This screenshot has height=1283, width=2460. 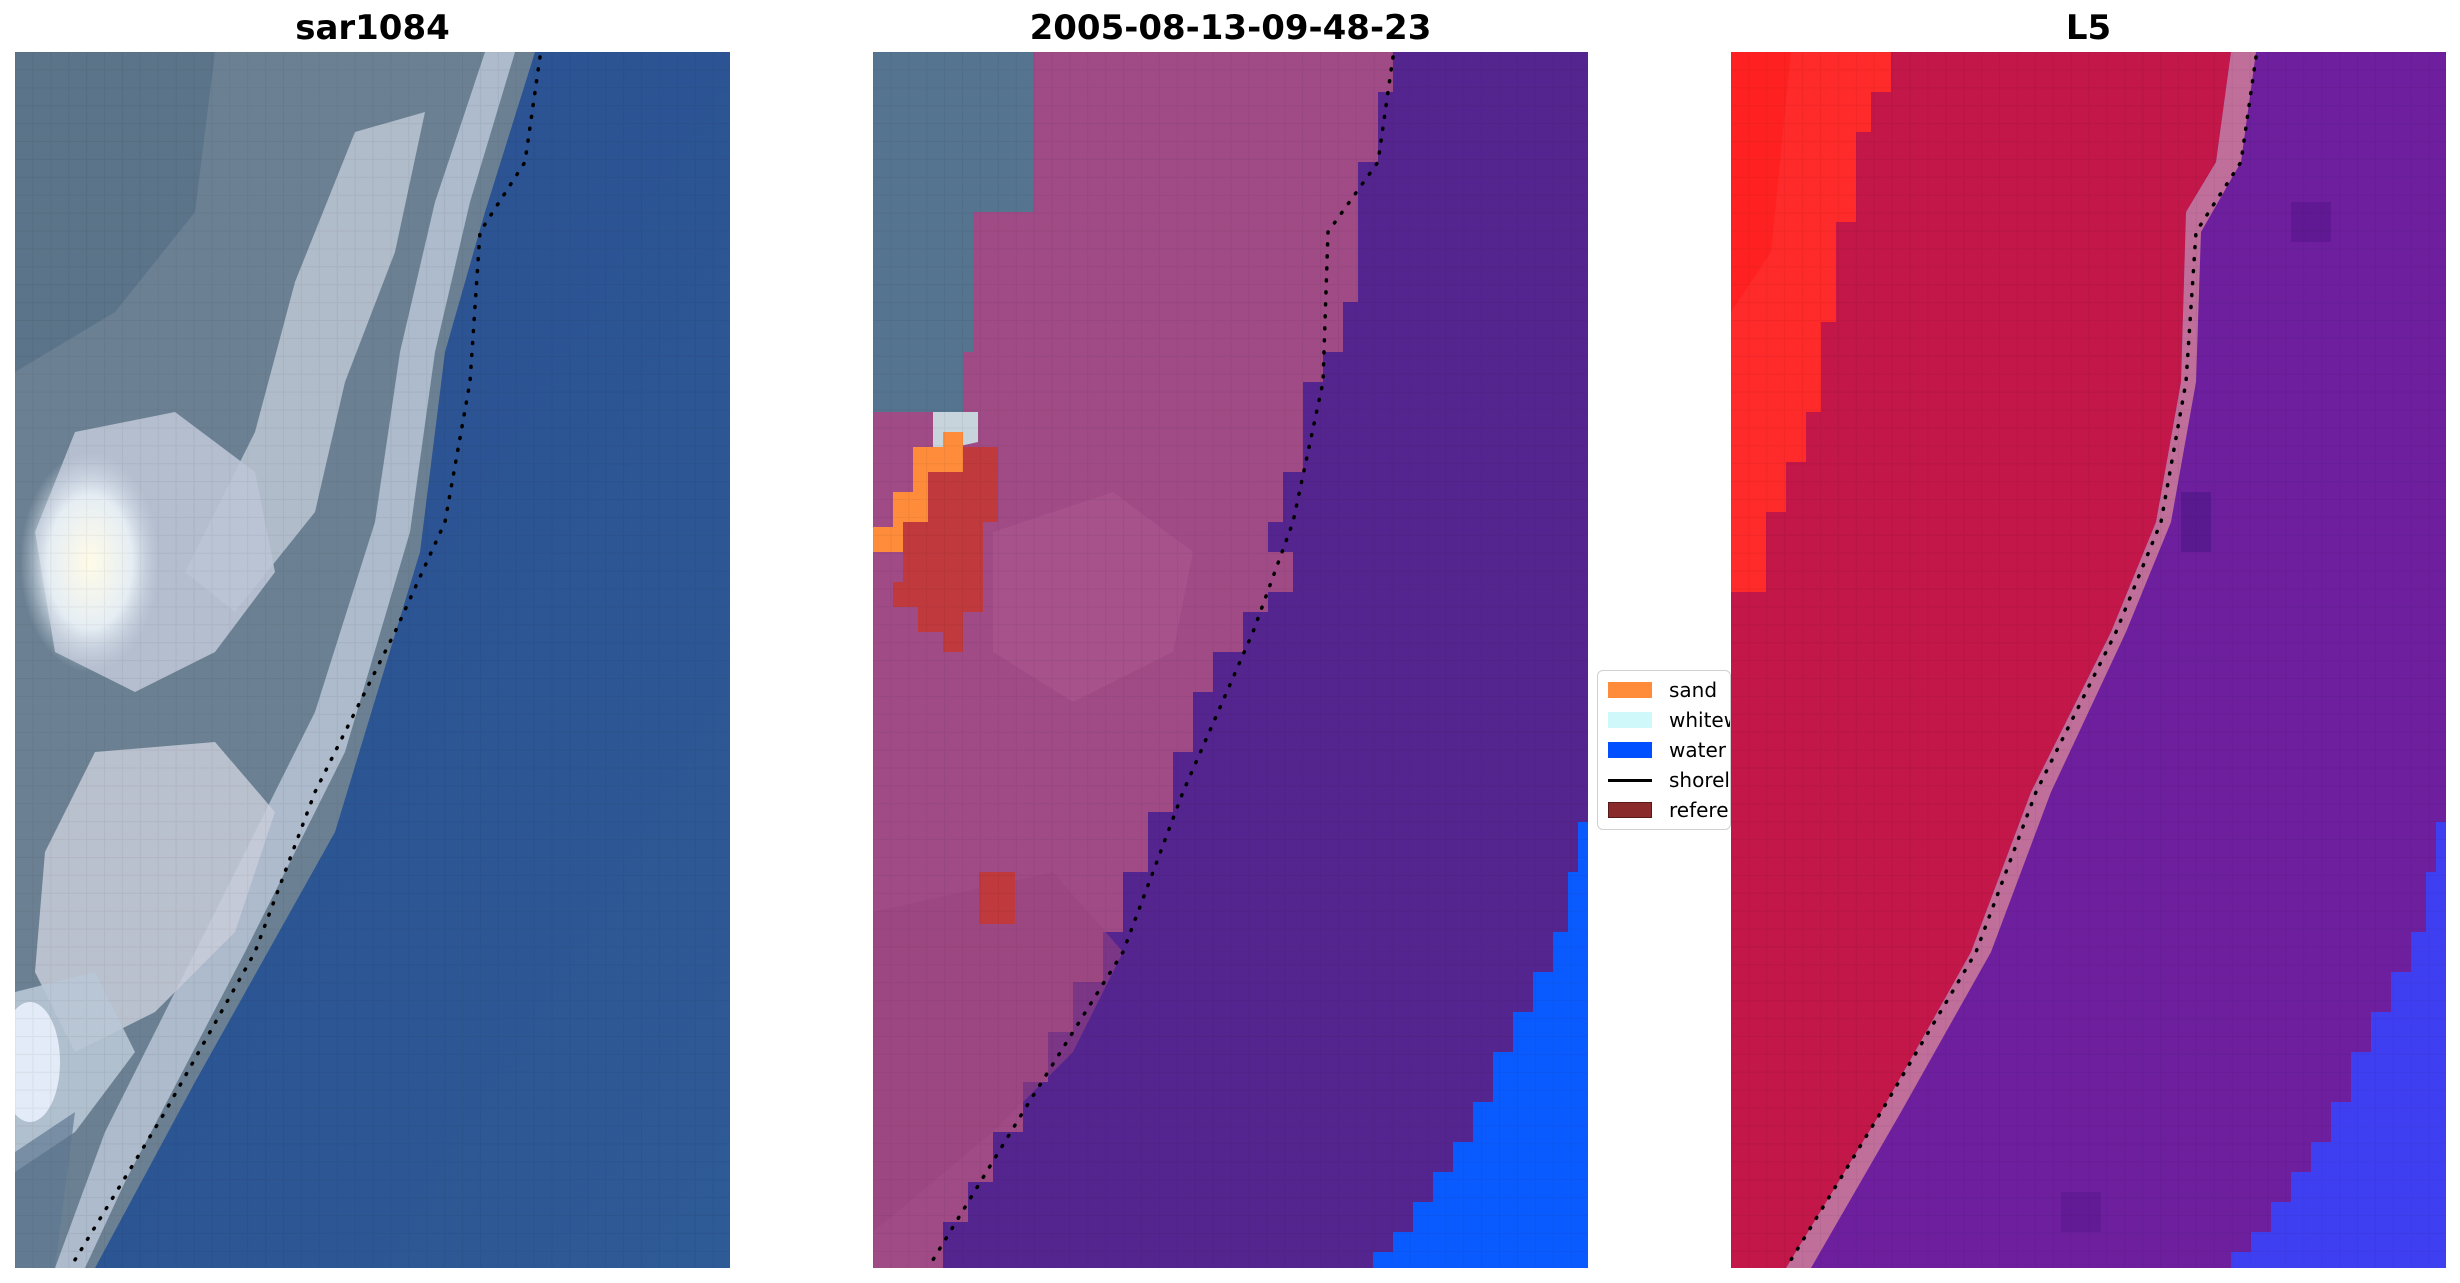 I want to click on panel-title-index: L5, so click(x=2088, y=28).